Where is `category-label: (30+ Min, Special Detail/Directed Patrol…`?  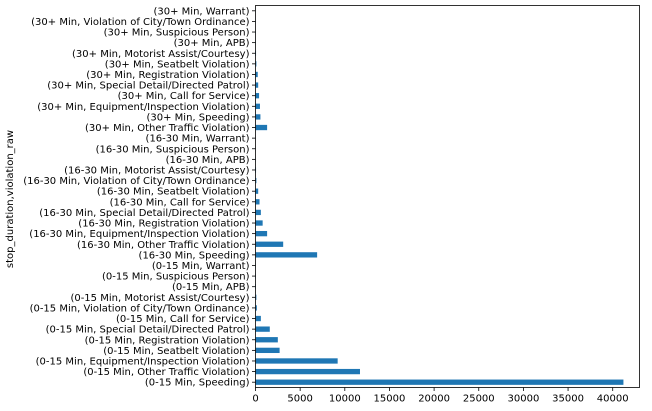 category-label: (30+ Min, Special Detail/Directed Patrol… is located at coordinates (148, 86).